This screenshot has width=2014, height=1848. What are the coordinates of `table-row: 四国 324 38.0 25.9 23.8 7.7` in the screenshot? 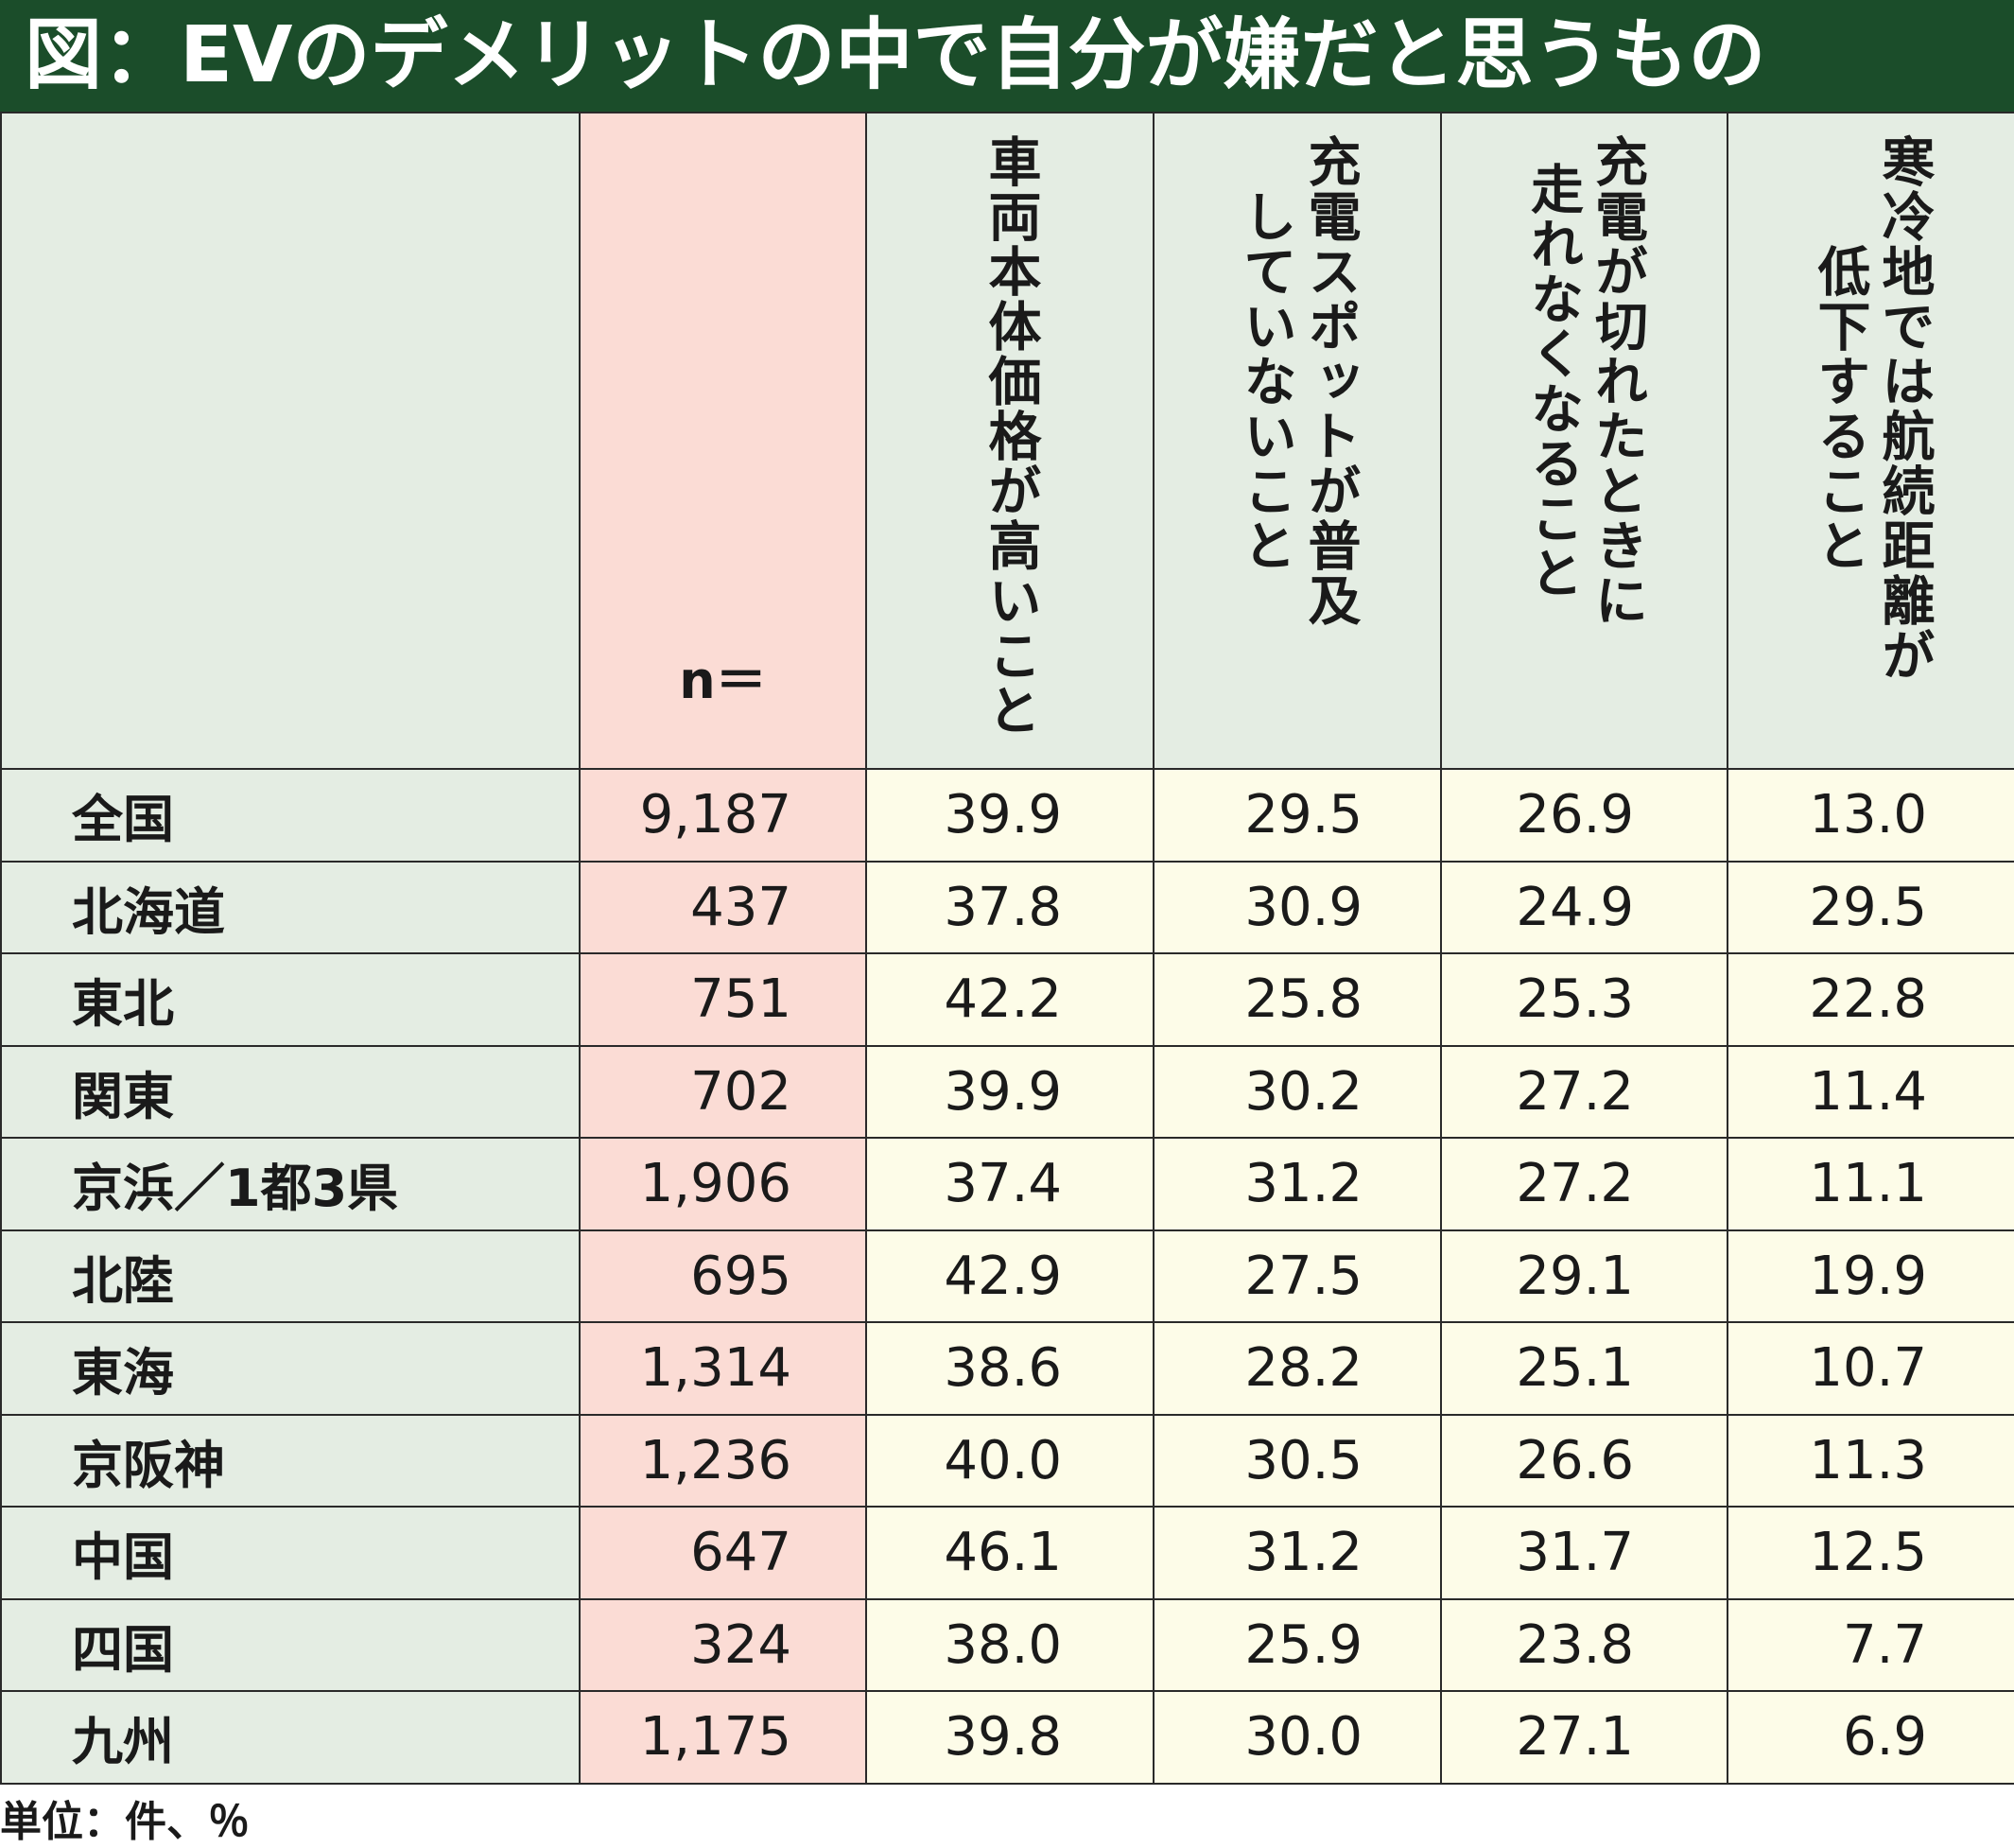 It's located at (1007, 1644).